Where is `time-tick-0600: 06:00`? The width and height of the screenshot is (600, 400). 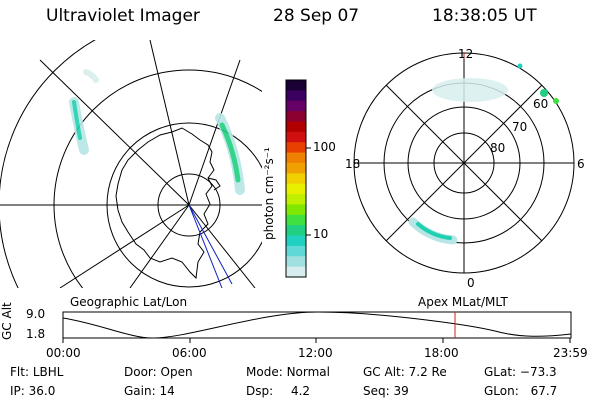
time-tick-0600: 06:00 is located at coordinates (189, 353).